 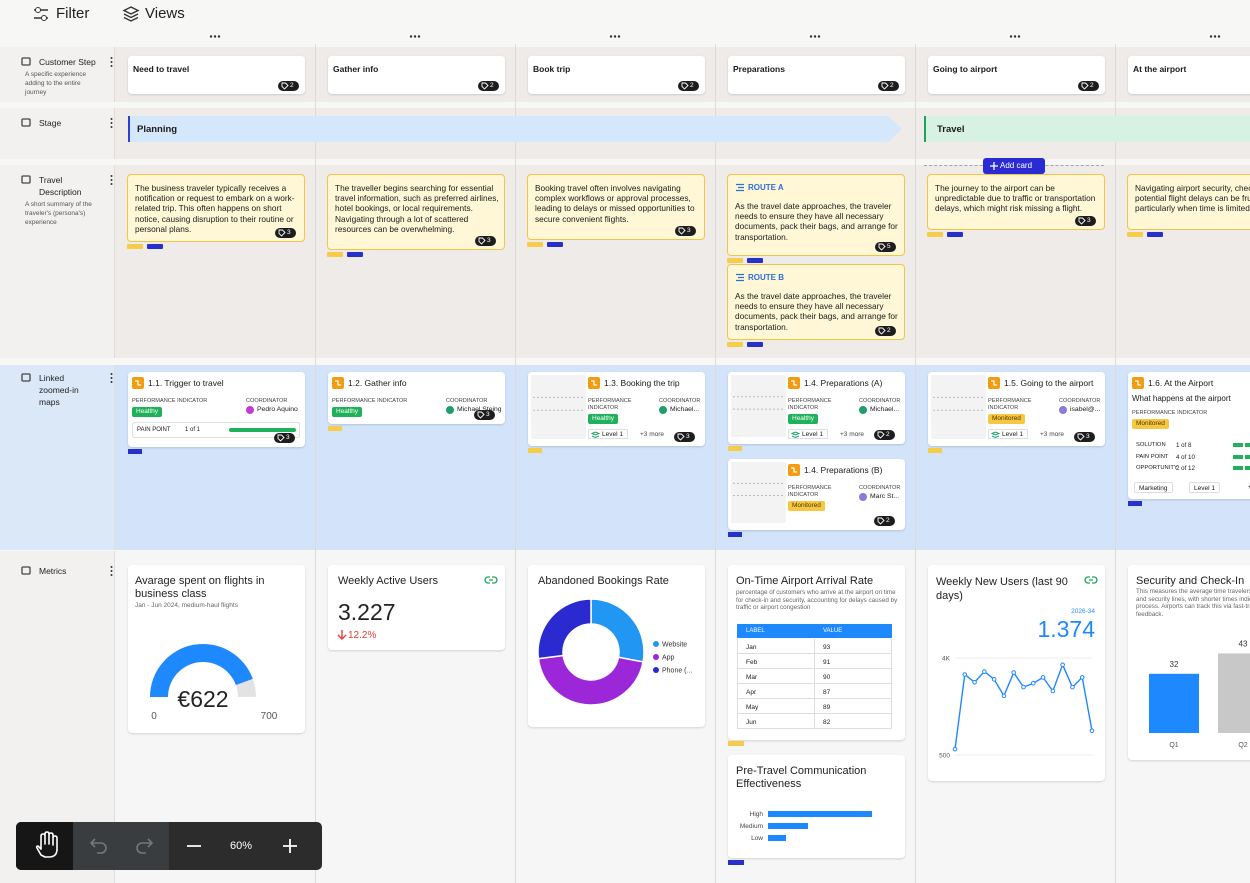 I want to click on level-text: Level 1, so click(x=812, y=434).